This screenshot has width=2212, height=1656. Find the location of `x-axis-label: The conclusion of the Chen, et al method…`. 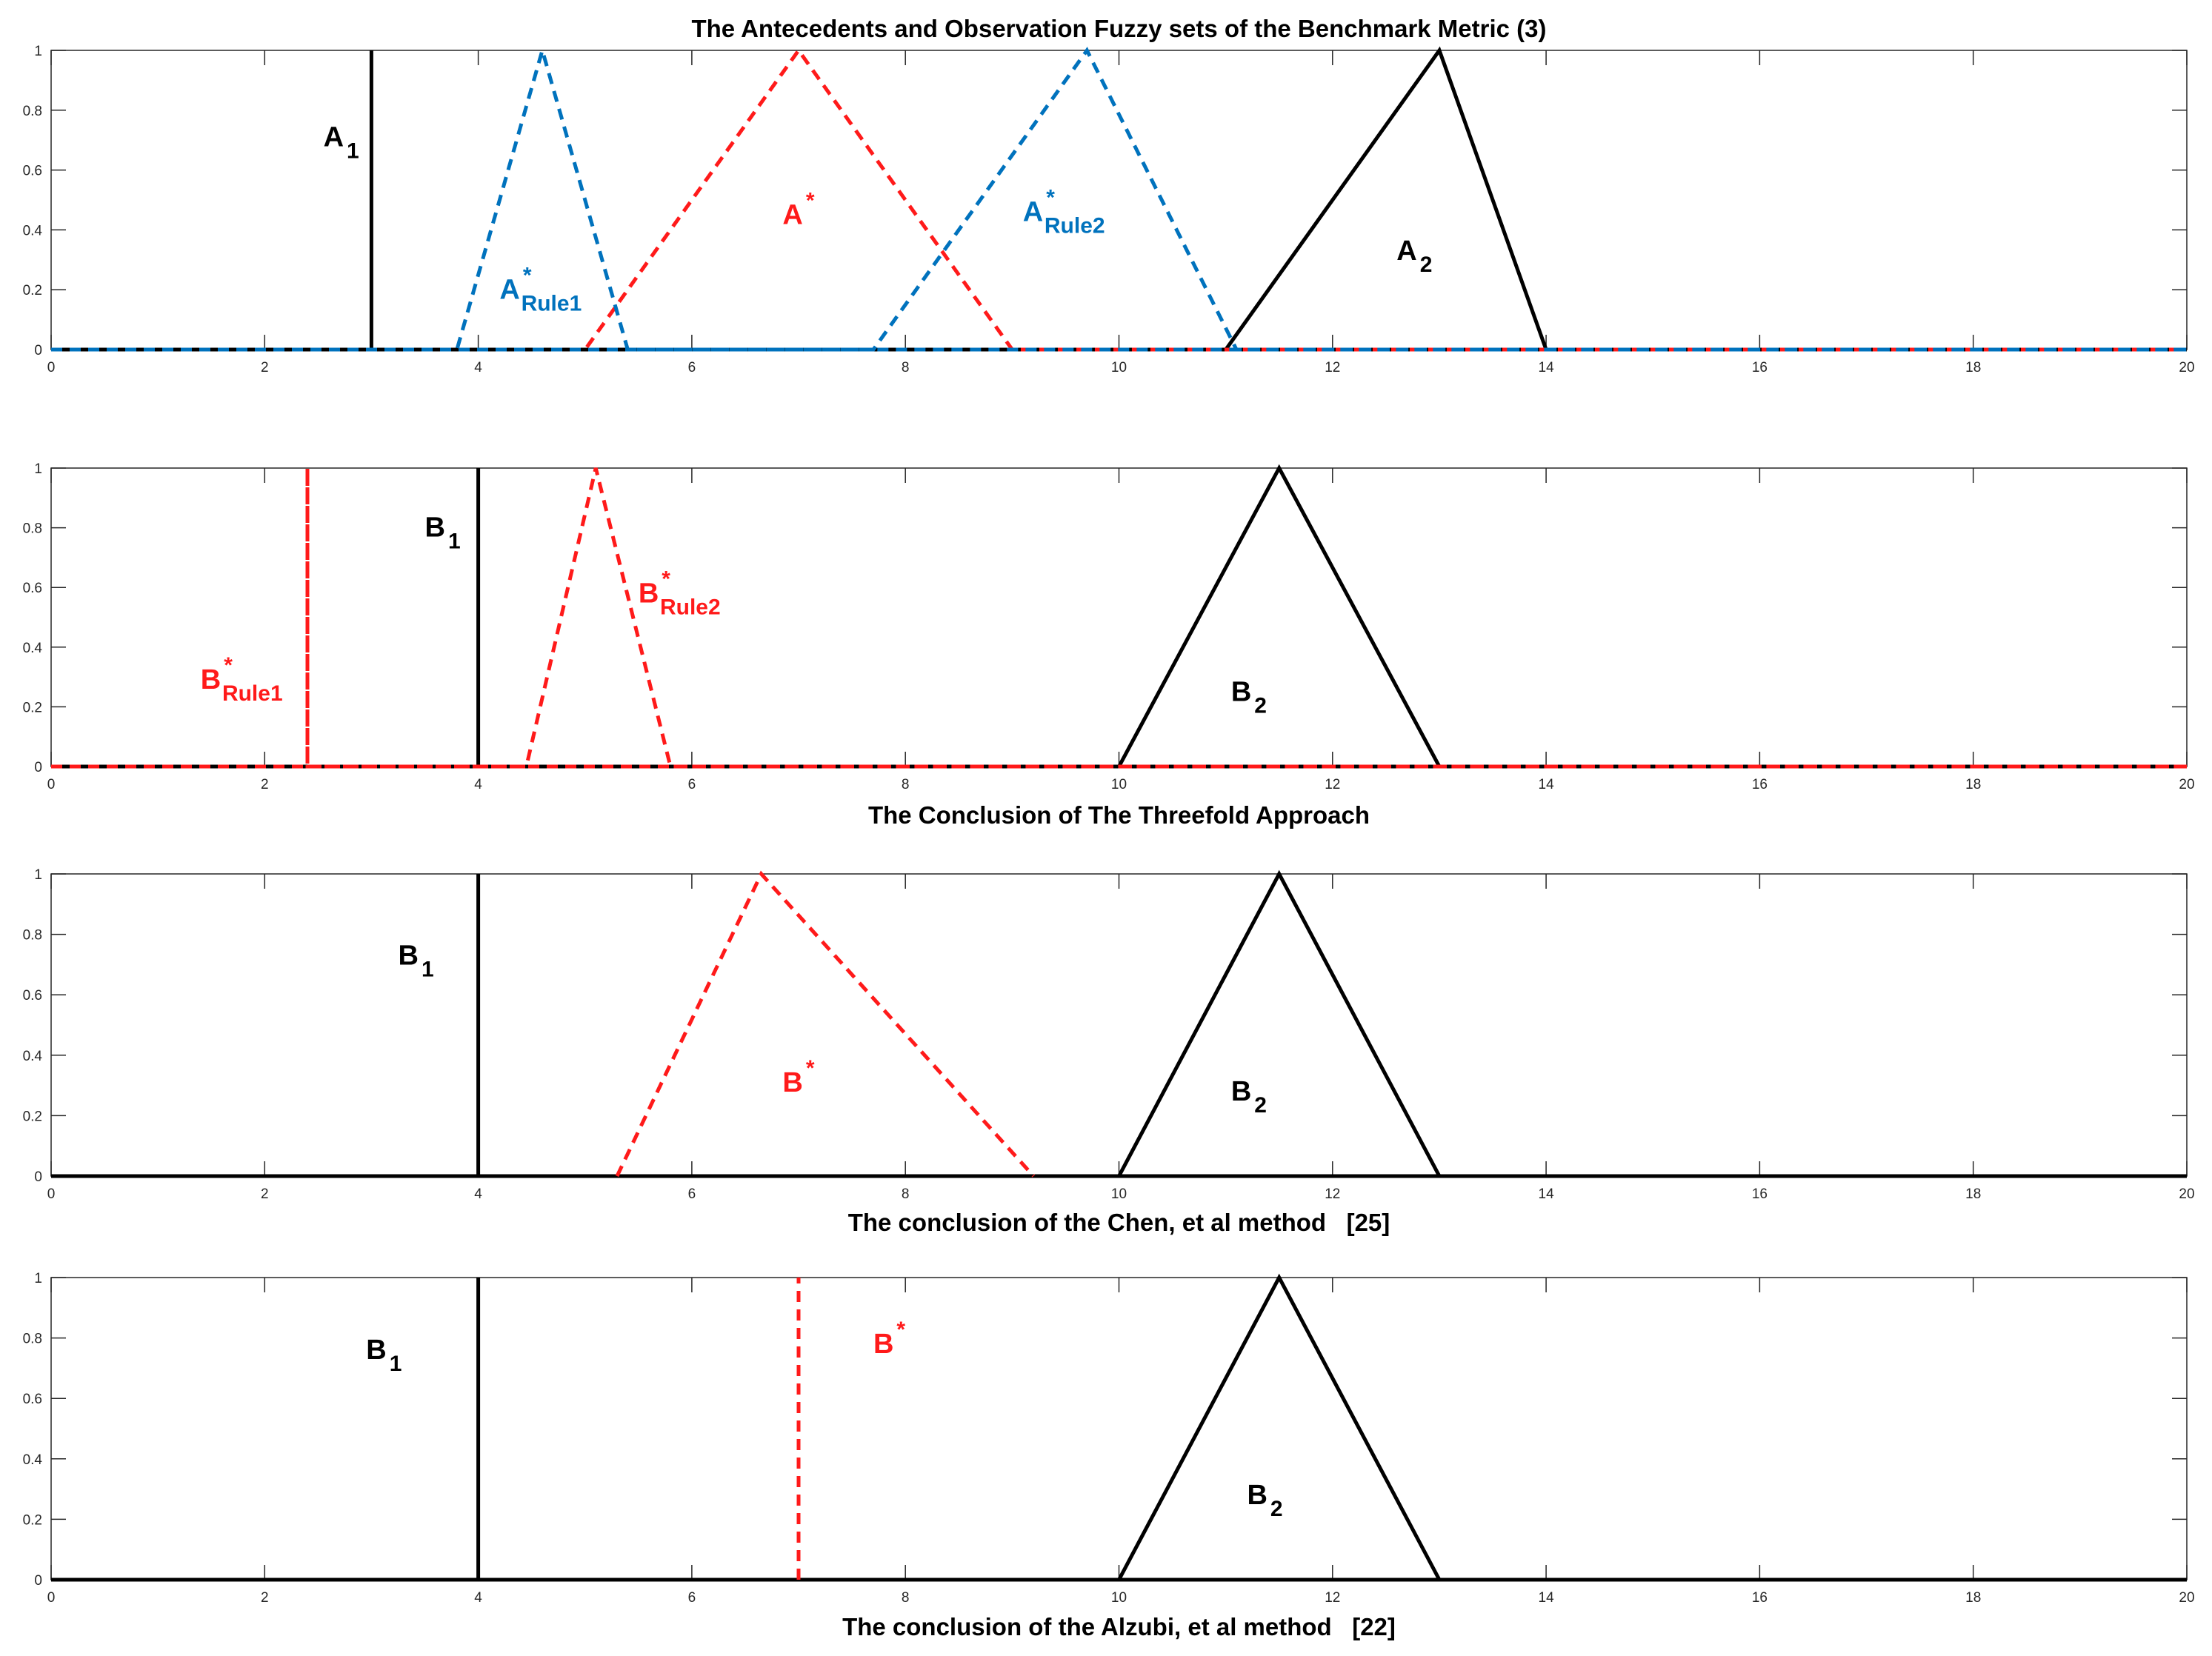

x-axis-label: The conclusion of the Chen, et al method… is located at coordinates (1119, 1222).